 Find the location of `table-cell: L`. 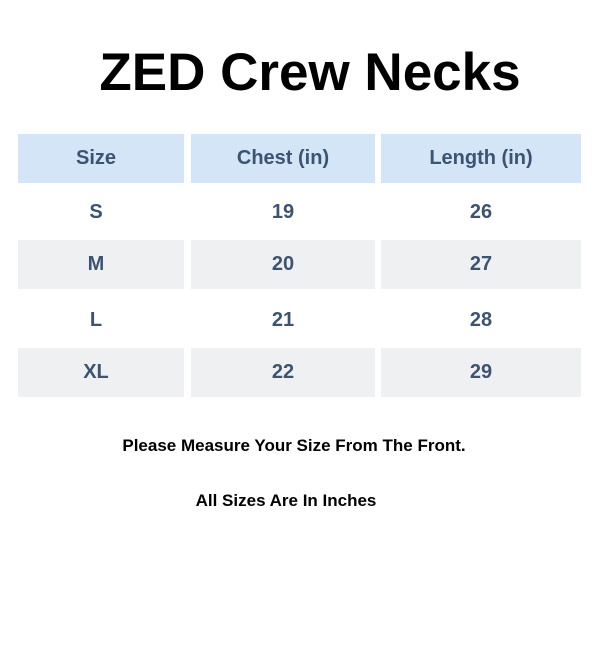

table-cell: L is located at coordinates (96, 319).